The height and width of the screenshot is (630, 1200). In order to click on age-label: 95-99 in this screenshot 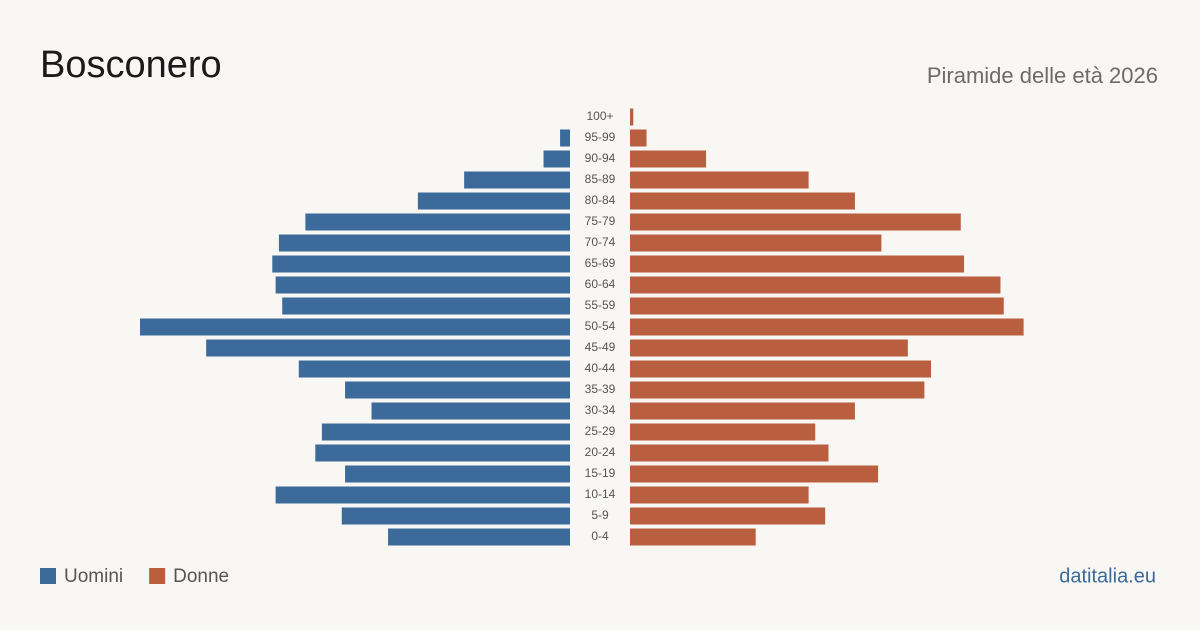, I will do `click(600, 137)`.